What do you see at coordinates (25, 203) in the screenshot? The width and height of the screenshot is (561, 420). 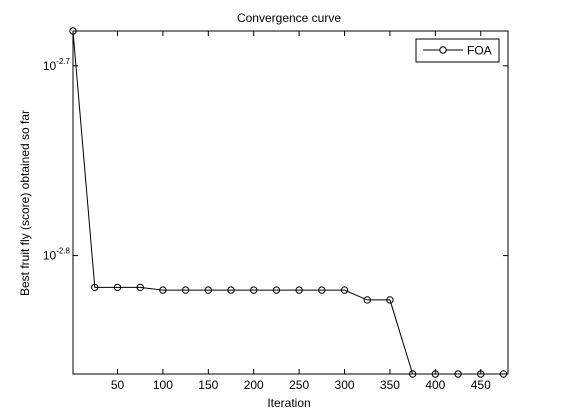 I see `y-axis-label: Best fruit fly (score) obtained so far` at bounding box center [25, 203].